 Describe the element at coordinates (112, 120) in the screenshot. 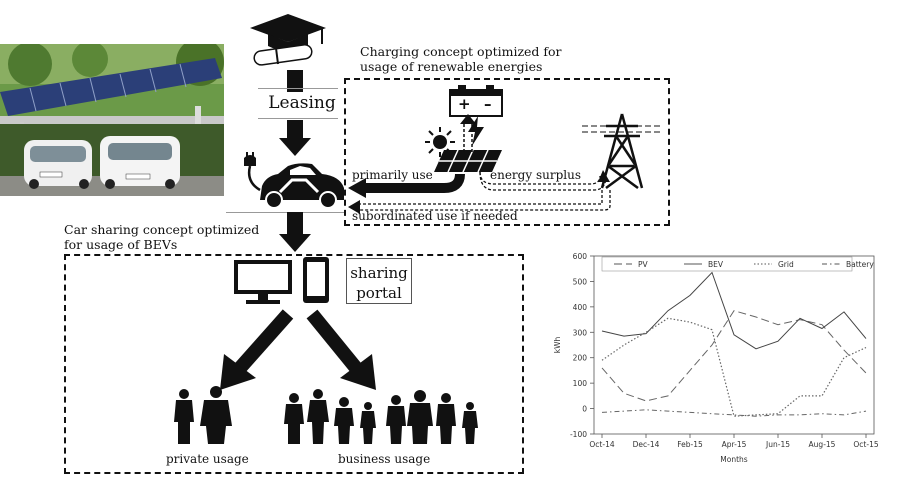

I see `solar-carport-photo` at that location.